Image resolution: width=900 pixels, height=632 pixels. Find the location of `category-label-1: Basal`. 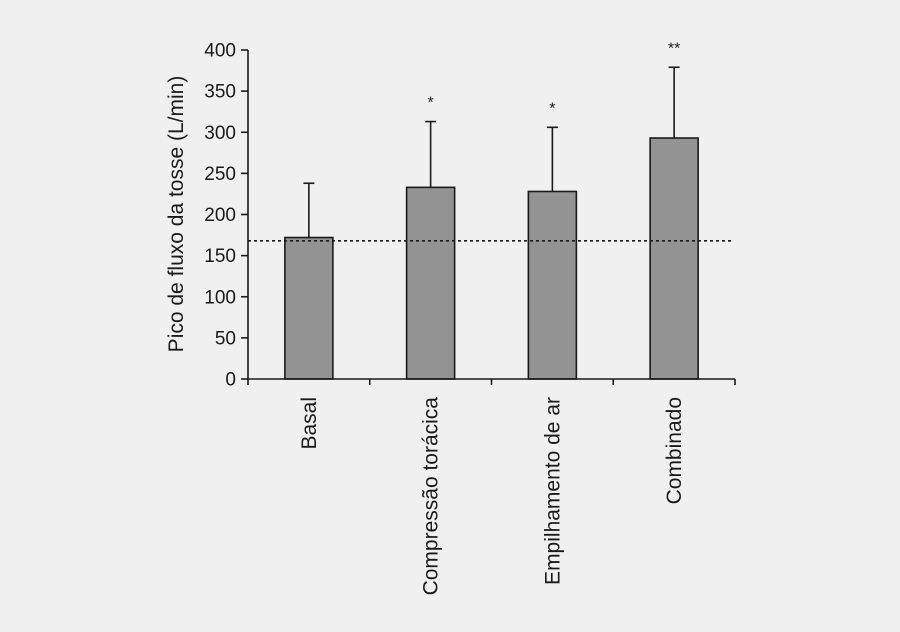

category-label-1: Basal is located at coordinates (309, 423).